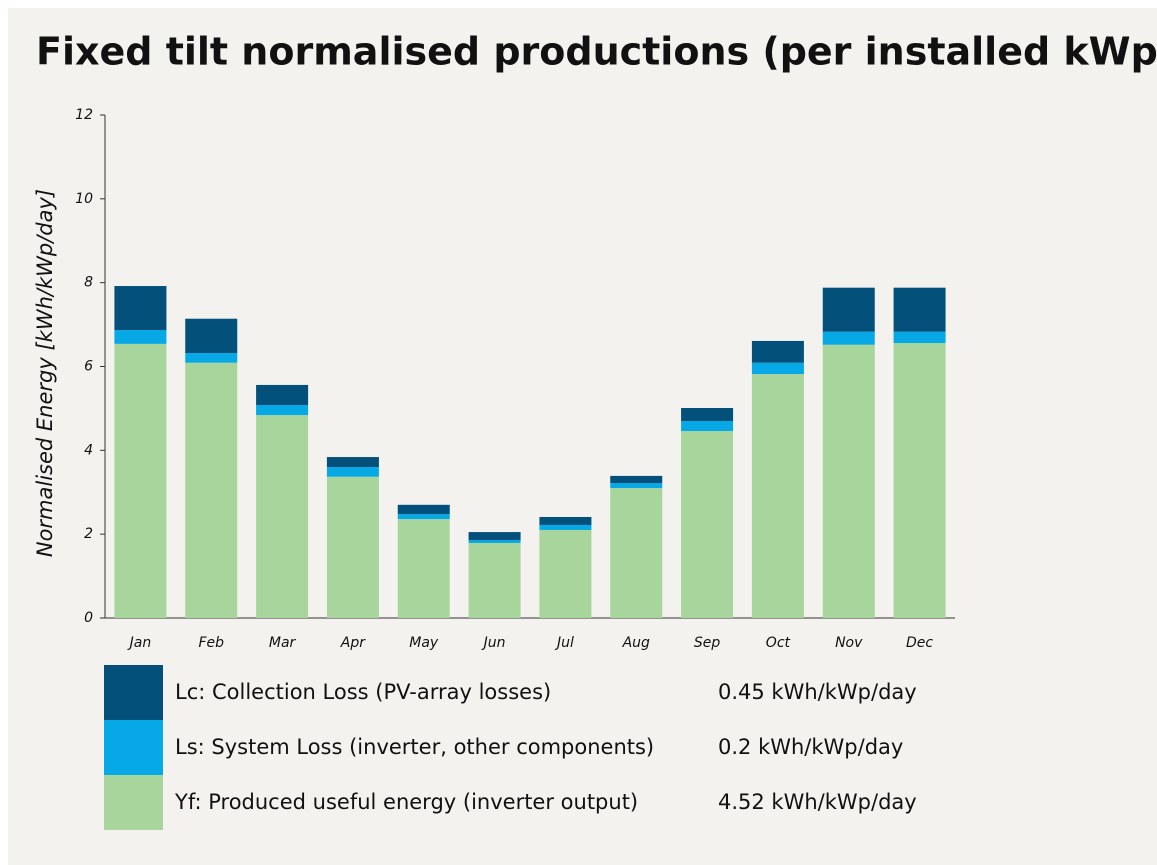  I want to click on x-tick-label: Dec, so click(919, 643).